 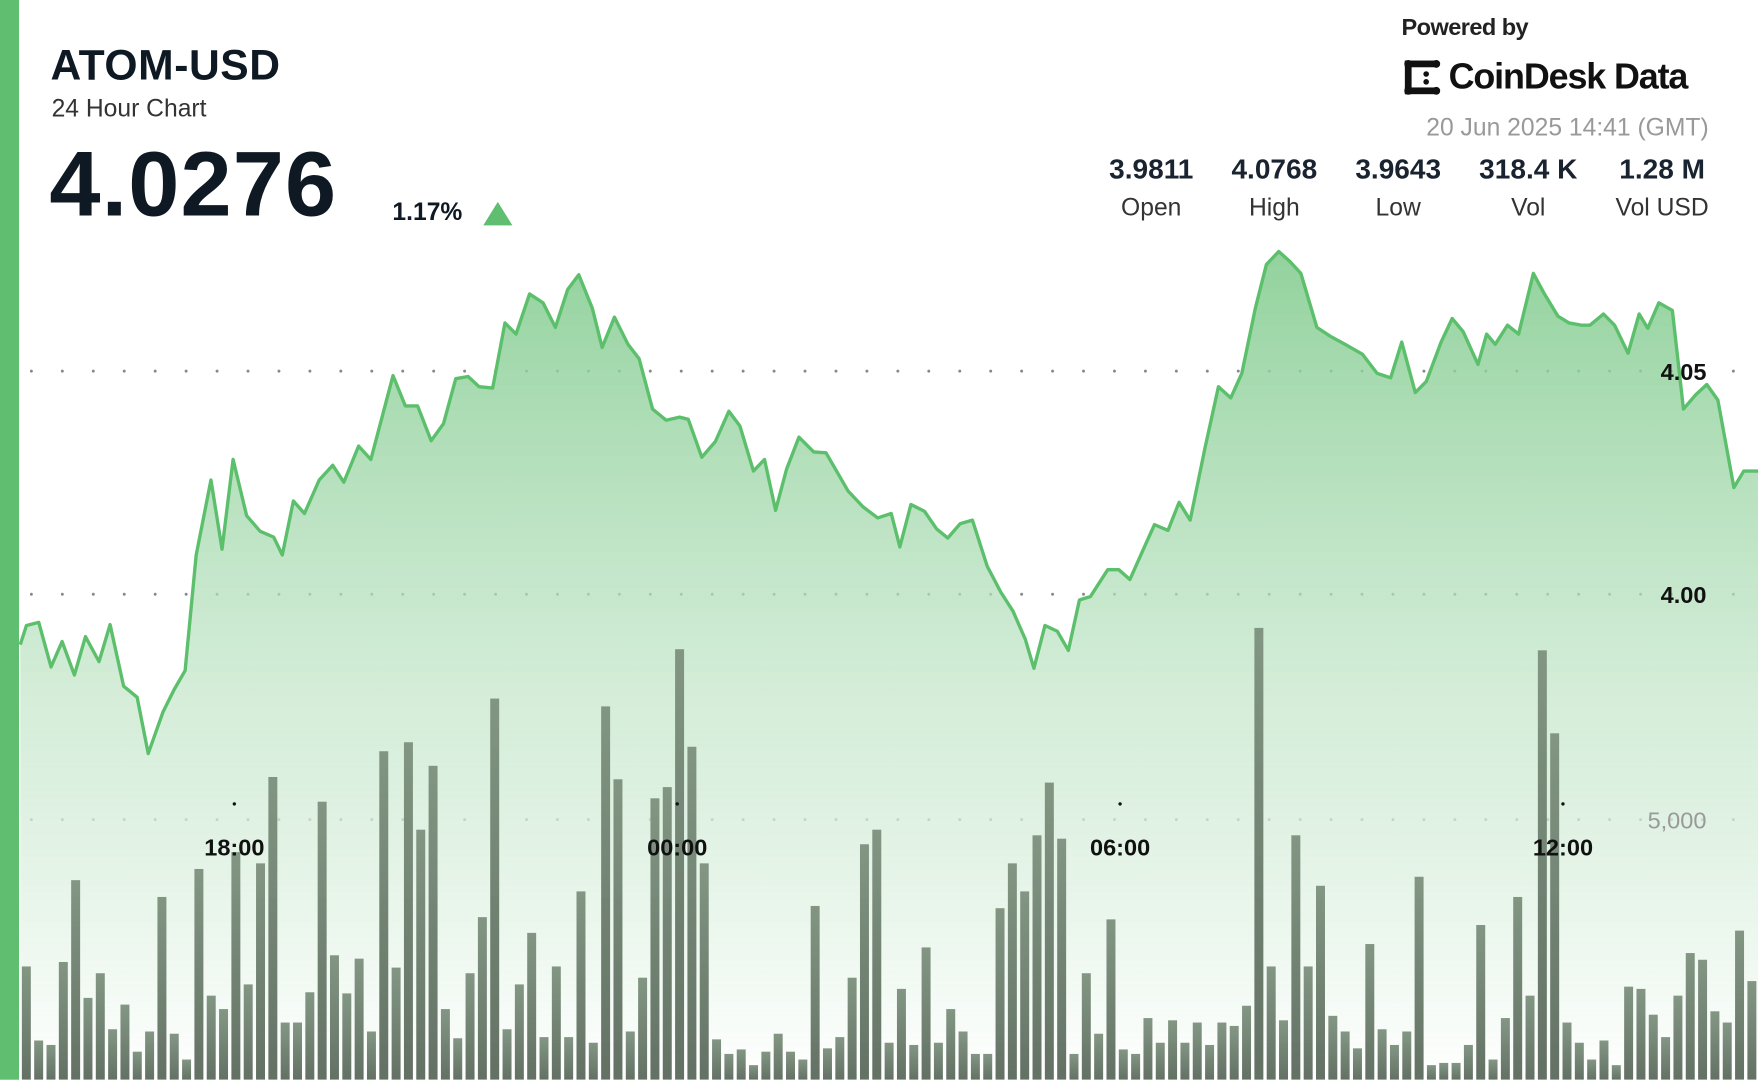 I want to click on coindesk-logo: CoinDesk Data, so click(x=1545, y=76).